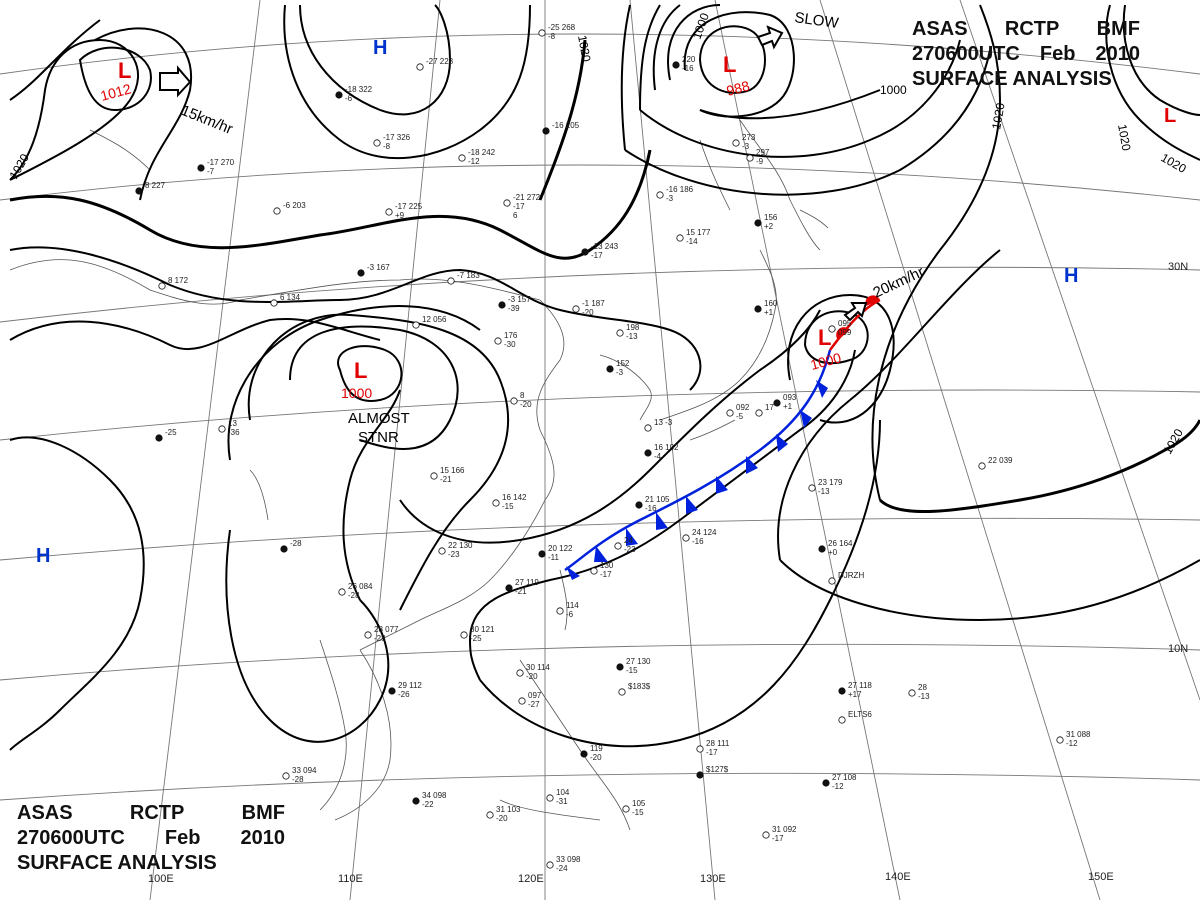  I want to click on high-pressure-symbol: H, so click(380, 48).